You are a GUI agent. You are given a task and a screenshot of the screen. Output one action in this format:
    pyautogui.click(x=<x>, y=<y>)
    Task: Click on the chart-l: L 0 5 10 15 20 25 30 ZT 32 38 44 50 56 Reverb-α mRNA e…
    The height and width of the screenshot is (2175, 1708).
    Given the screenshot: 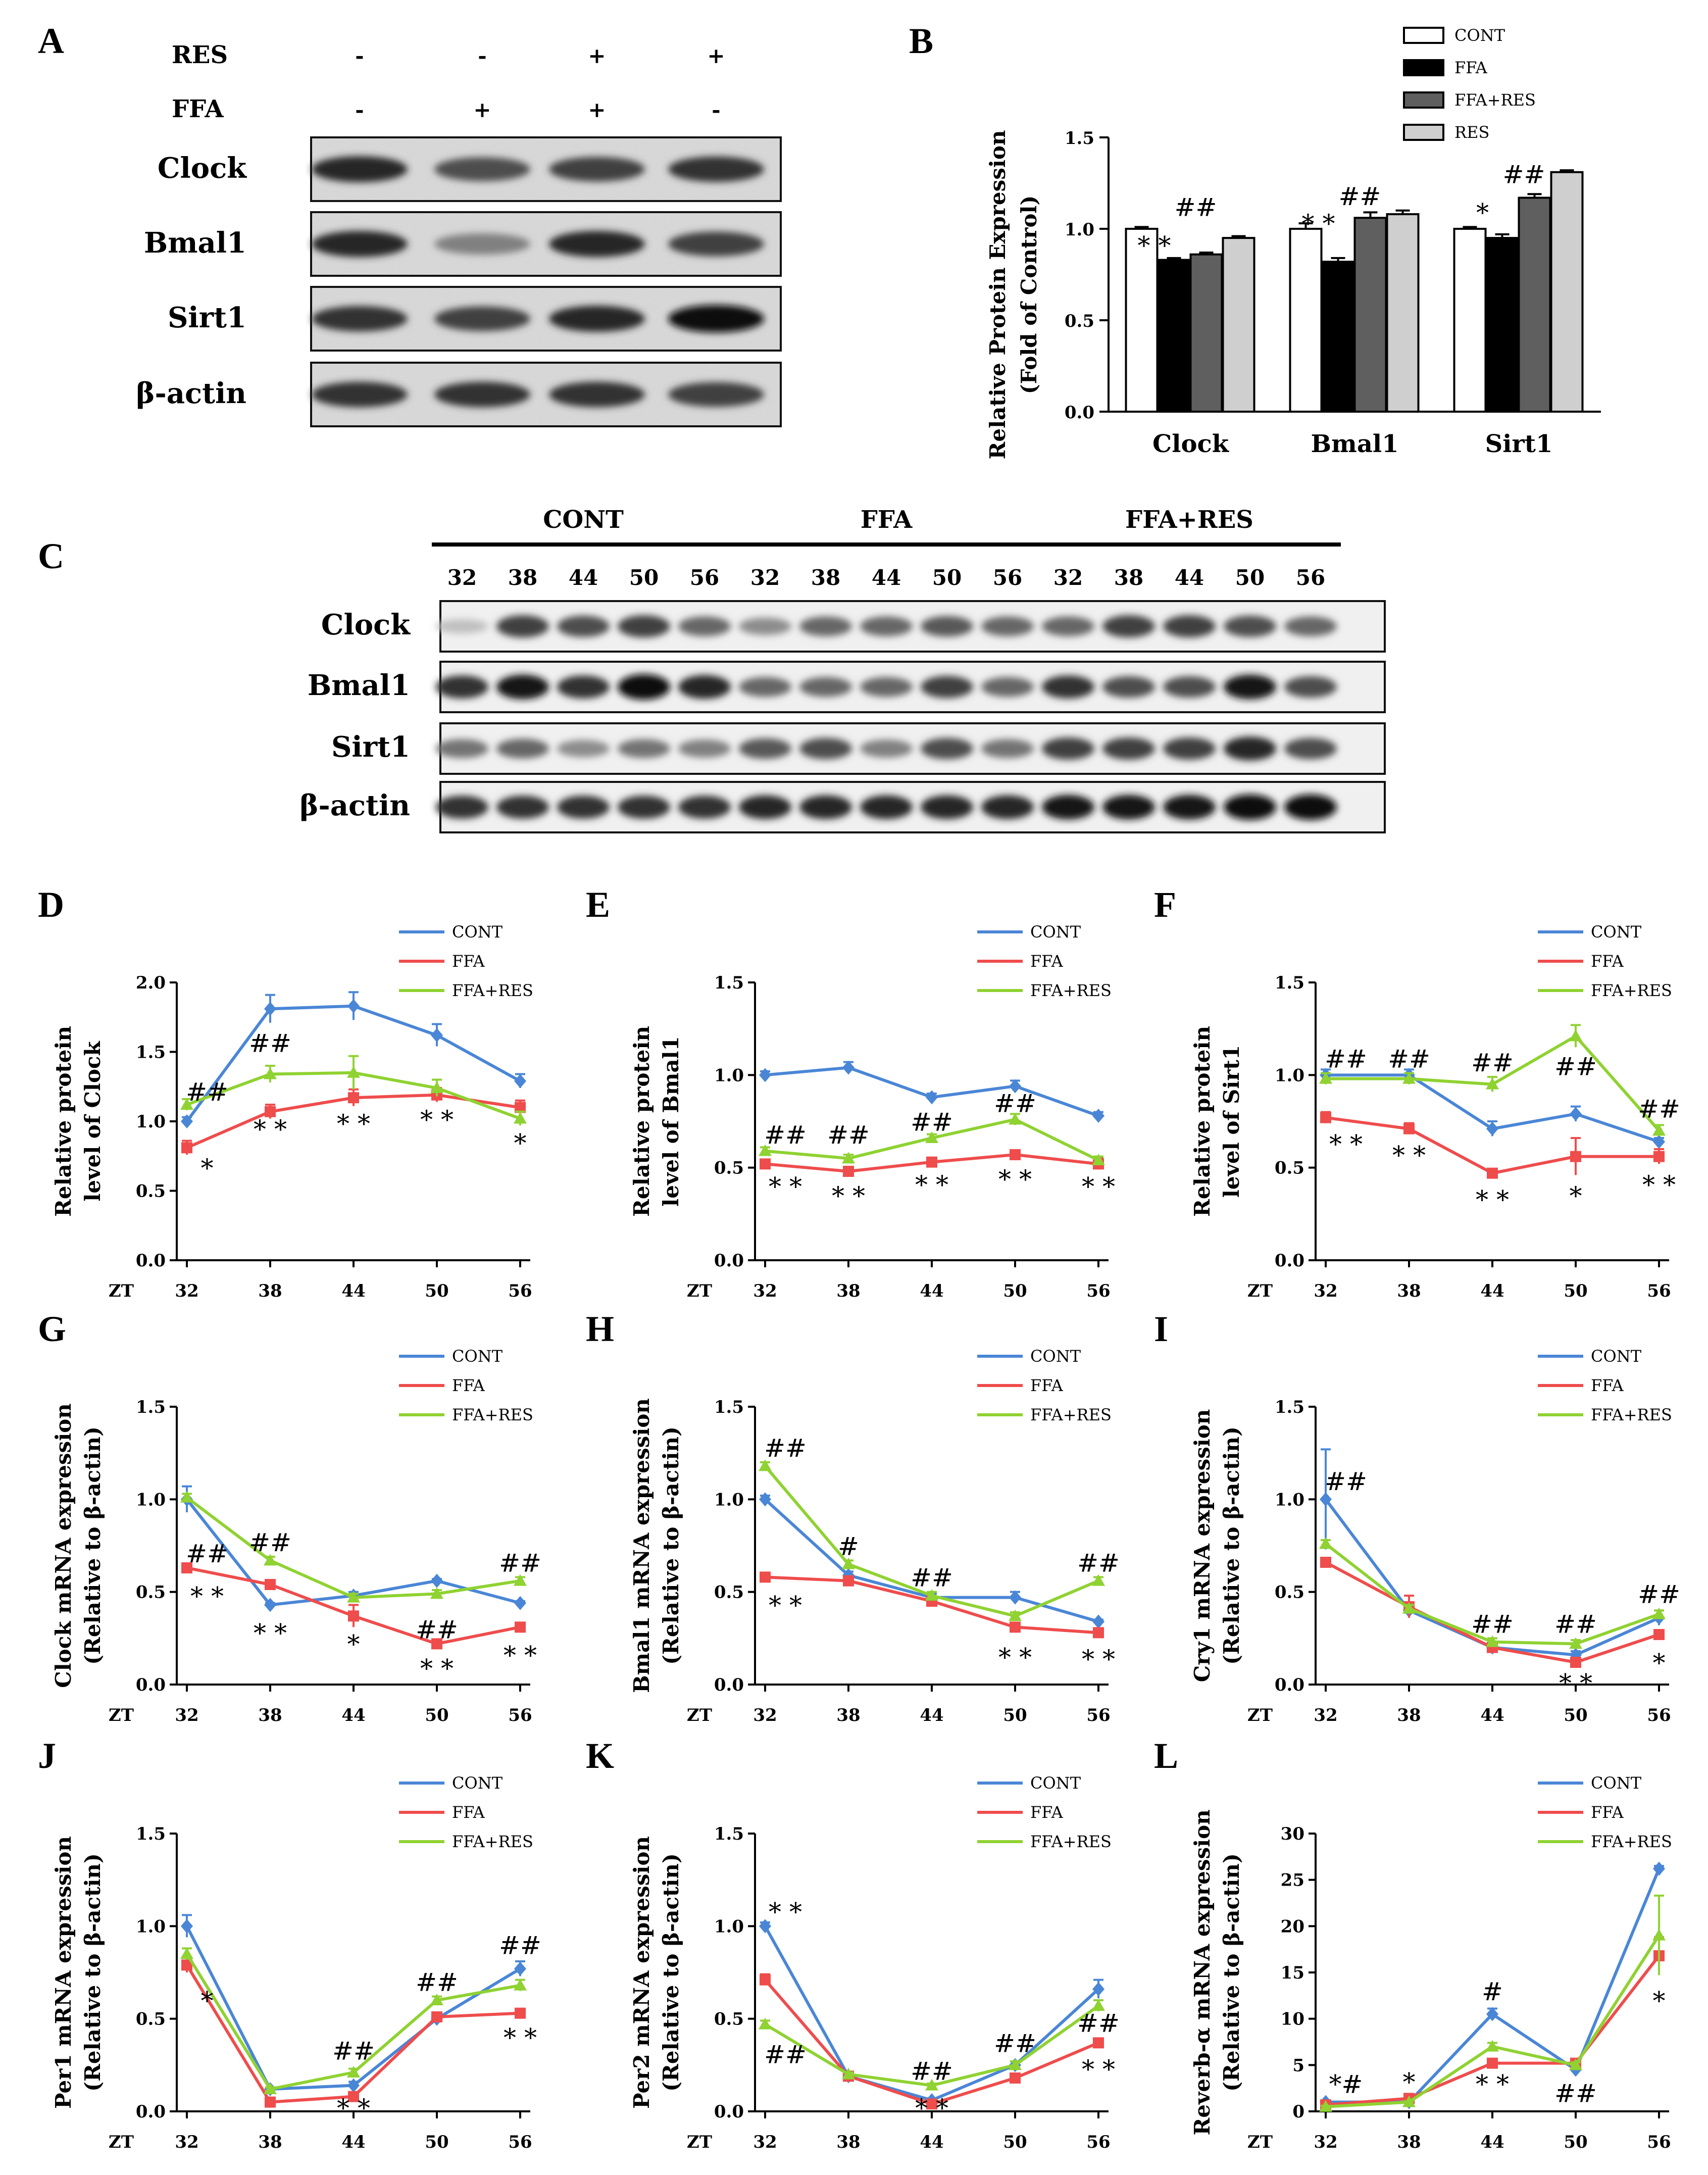 What is the action you would take?
    pyautogui.click(x=1413, y=1944)
    